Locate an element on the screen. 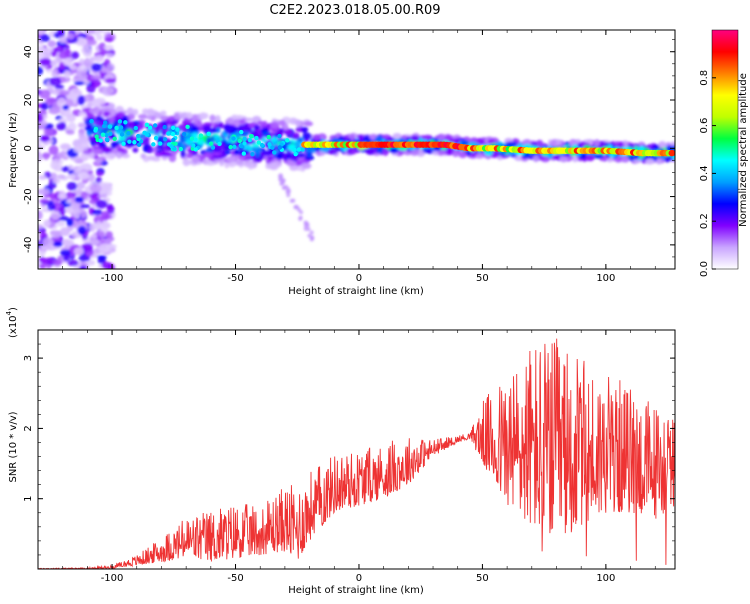  y-tick-label: 1 is located at coordinates (28, 499).